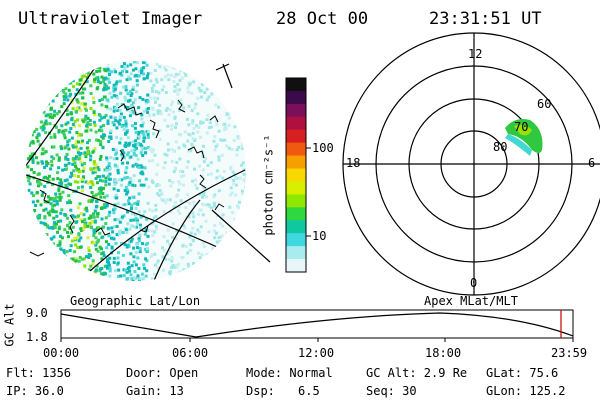 Image resolution: width=600 pixels, height=400 pixels. I want to click on geographic-panel-label: Geographic Lat/Lon, so click(135, 301).